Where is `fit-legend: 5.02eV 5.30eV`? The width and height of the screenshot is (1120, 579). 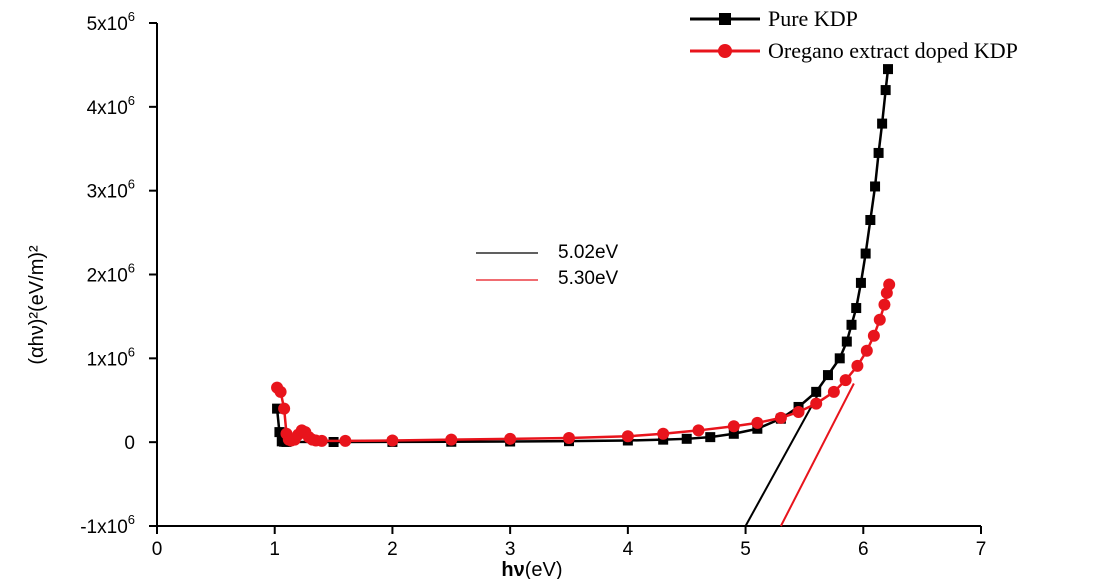 fit-legend: 5.02eV 5.30eV is located at coordinates (547, 265).